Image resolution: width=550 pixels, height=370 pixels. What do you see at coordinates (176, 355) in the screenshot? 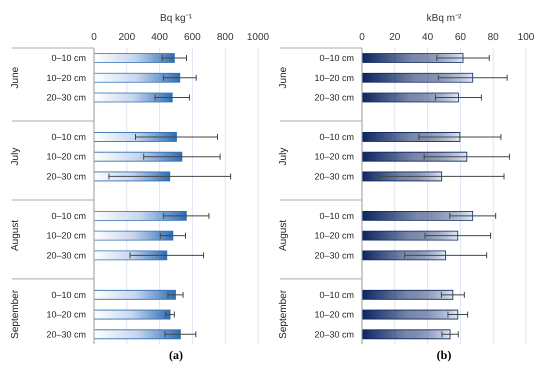
I see `text: (a)` at bounding box center [176, 355].